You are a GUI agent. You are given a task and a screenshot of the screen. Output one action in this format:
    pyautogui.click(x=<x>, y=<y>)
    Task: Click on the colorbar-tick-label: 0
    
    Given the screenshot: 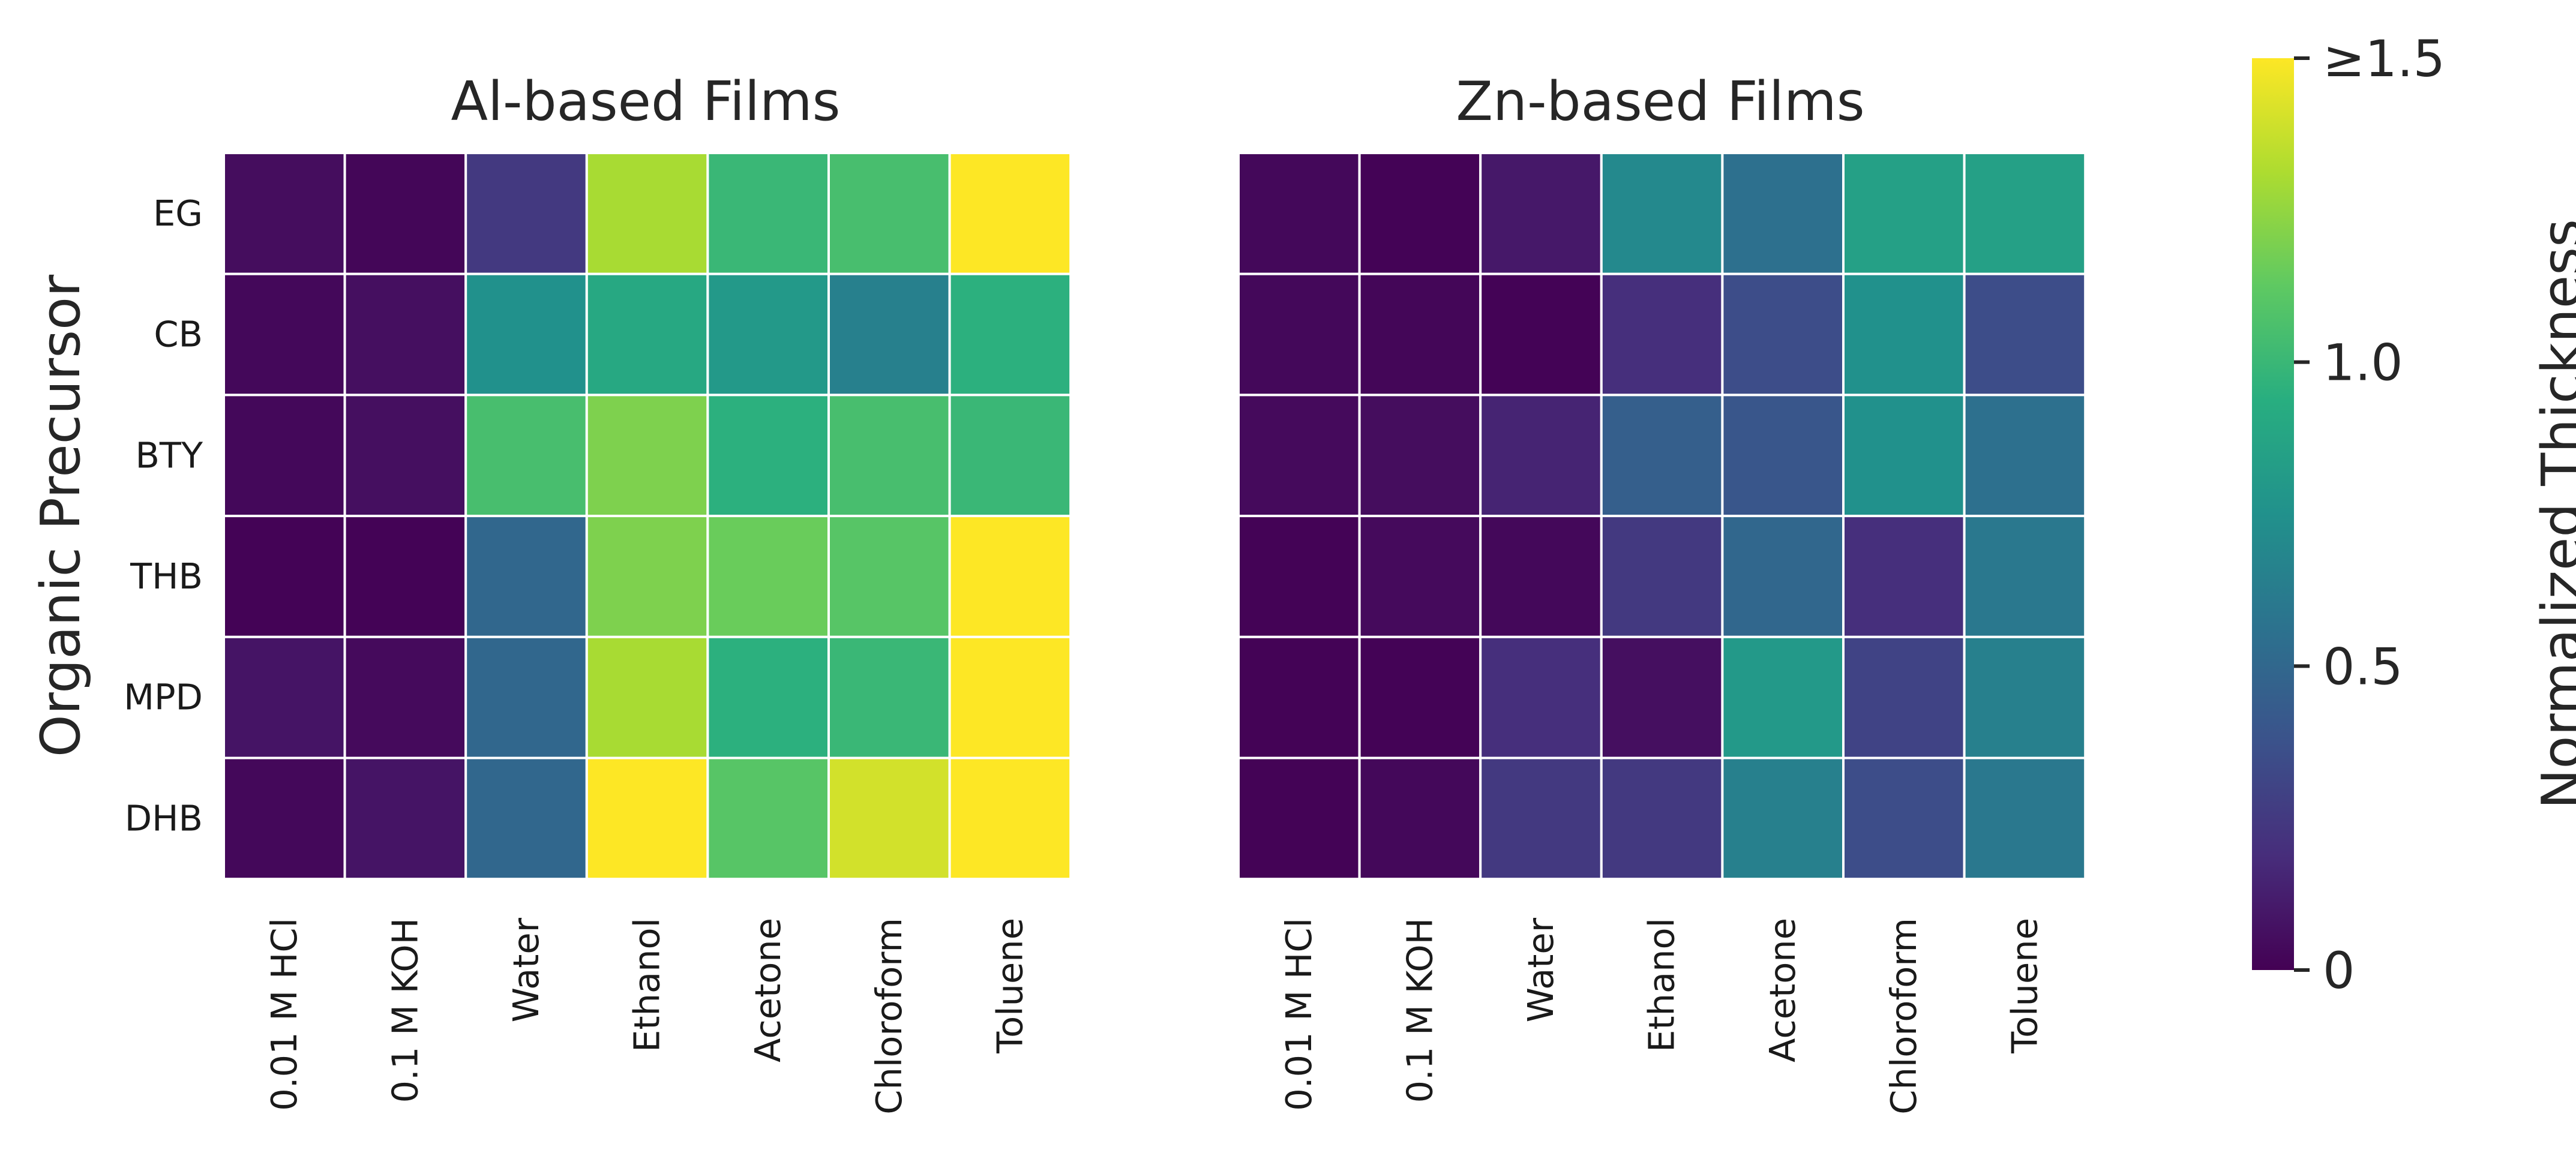 What is the action you would take?
    pyautogui.click(x=2339, y=970)
    